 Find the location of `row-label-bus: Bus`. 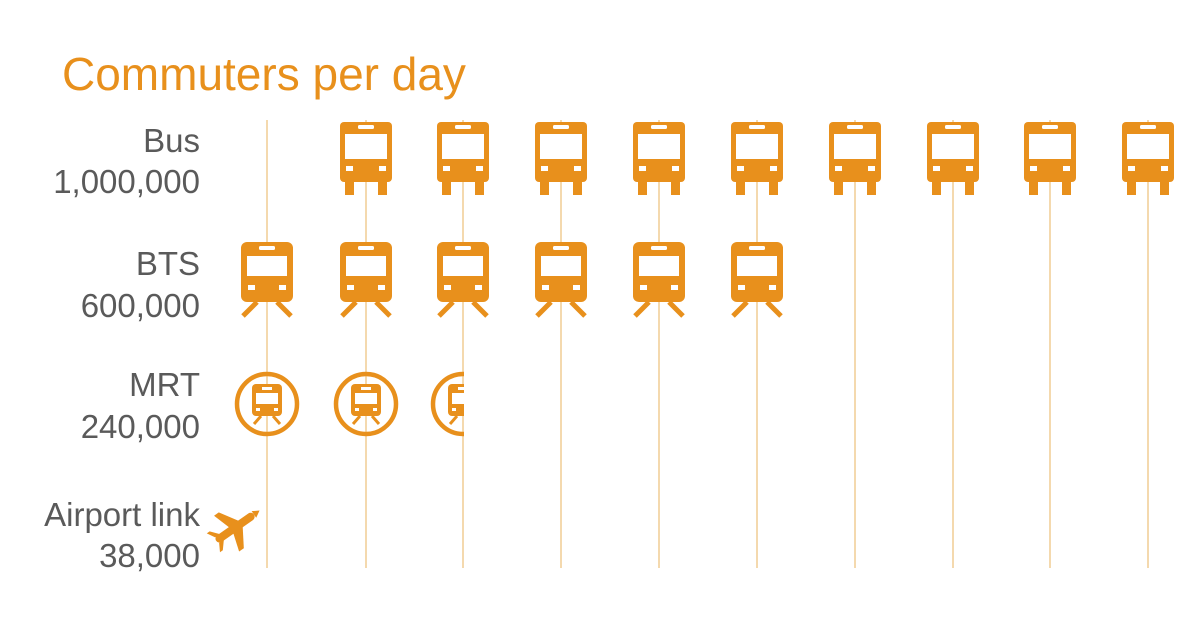

row-label-bus: Bus is located at coordinates (171, 140).